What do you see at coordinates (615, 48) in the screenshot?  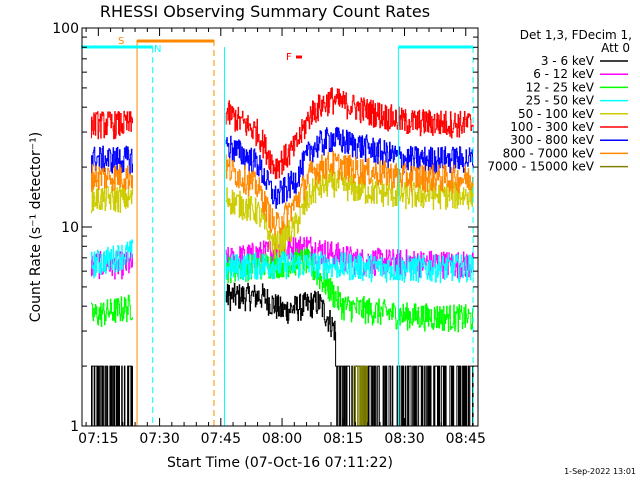 I see `legend-header-2: Att 0` at bounding box center [615, 48].